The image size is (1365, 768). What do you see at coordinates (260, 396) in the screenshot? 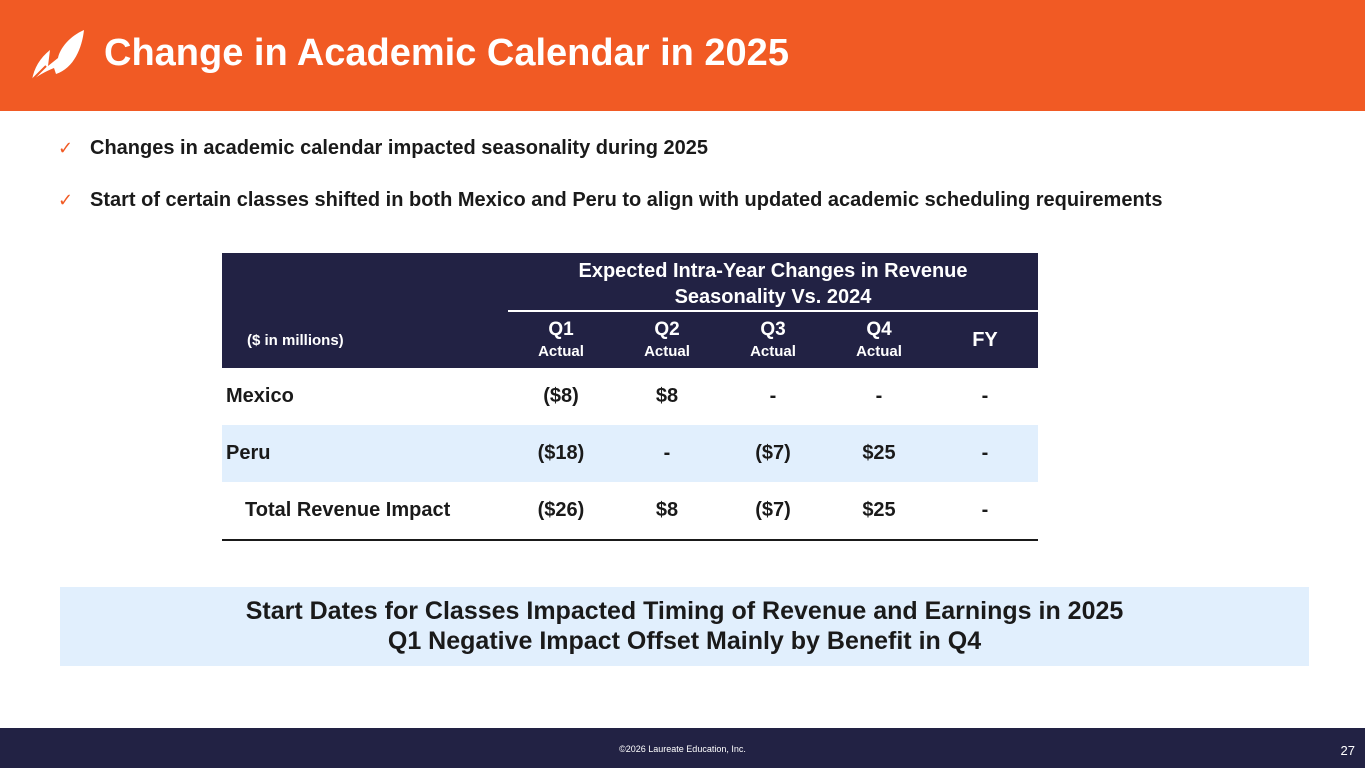
I see `row-label: Mexico` at bounding box center [260, 396].